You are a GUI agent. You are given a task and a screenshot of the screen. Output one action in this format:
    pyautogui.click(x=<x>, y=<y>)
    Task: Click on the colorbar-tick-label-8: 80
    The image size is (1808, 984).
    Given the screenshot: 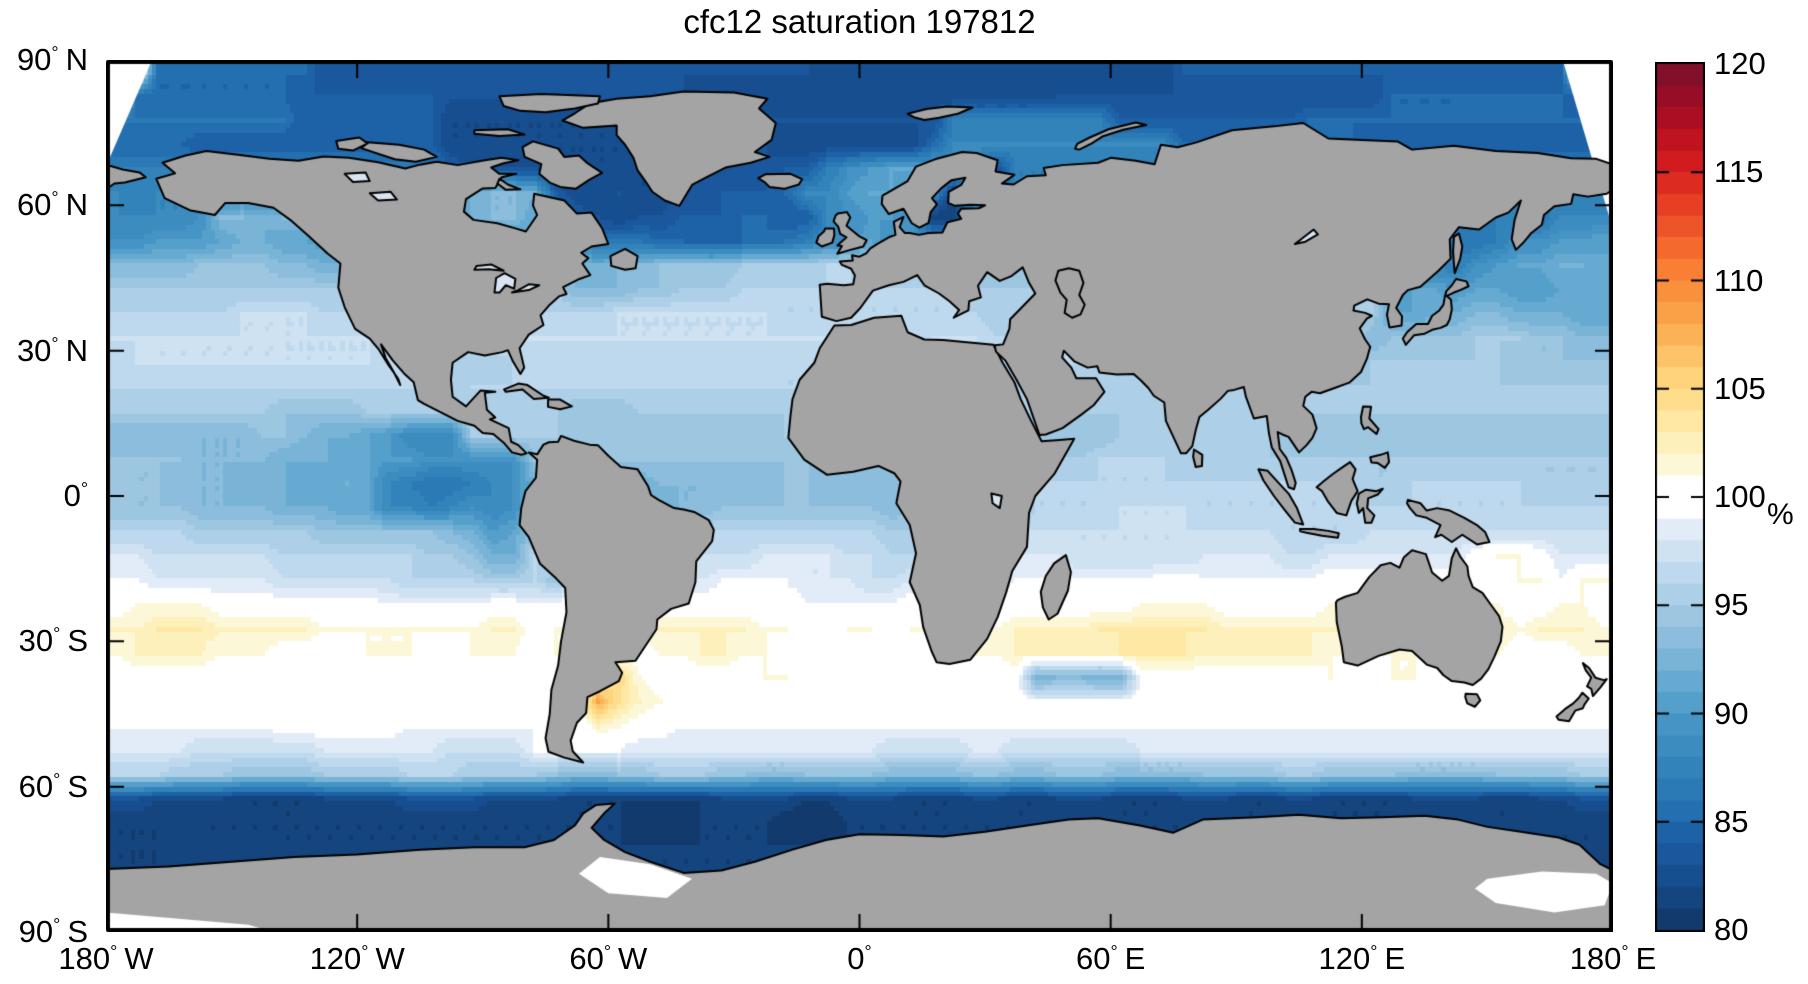 What is the action you would take?
    pyautogui.click(x=1731, y=929)
    